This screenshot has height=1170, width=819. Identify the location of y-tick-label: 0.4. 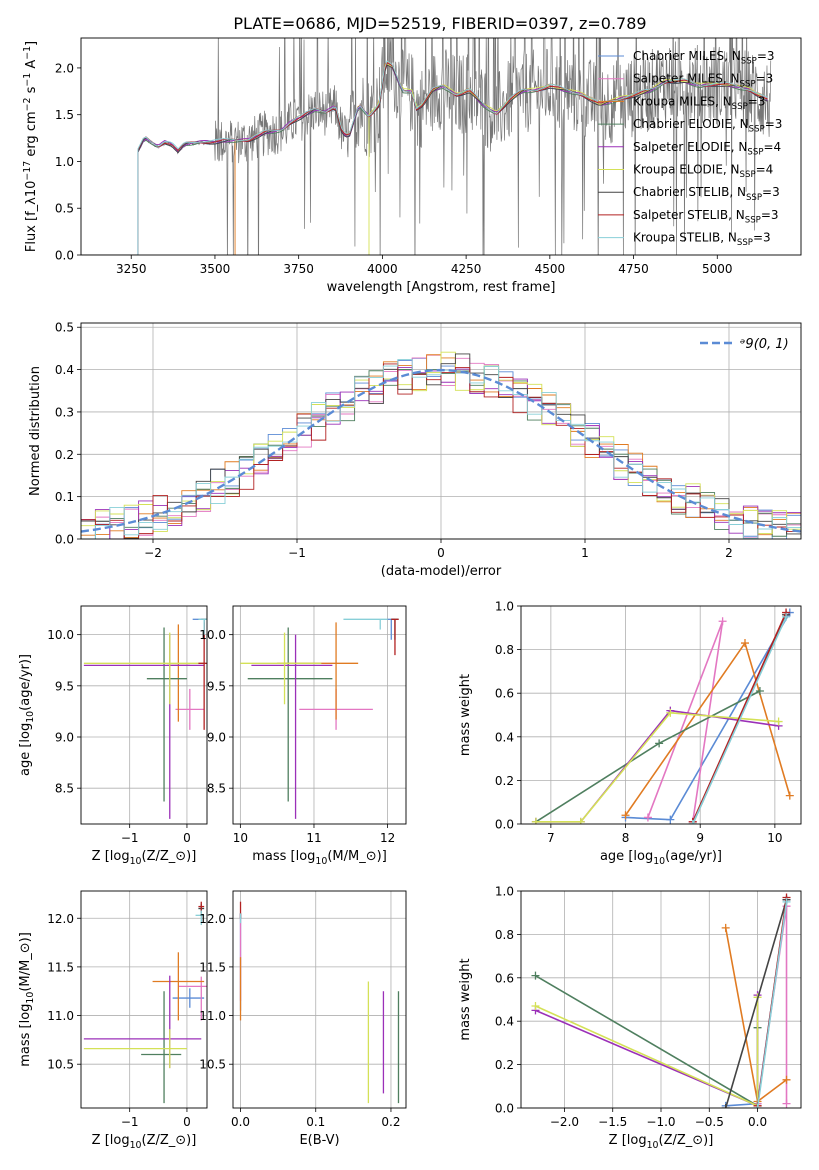
(64, 370).